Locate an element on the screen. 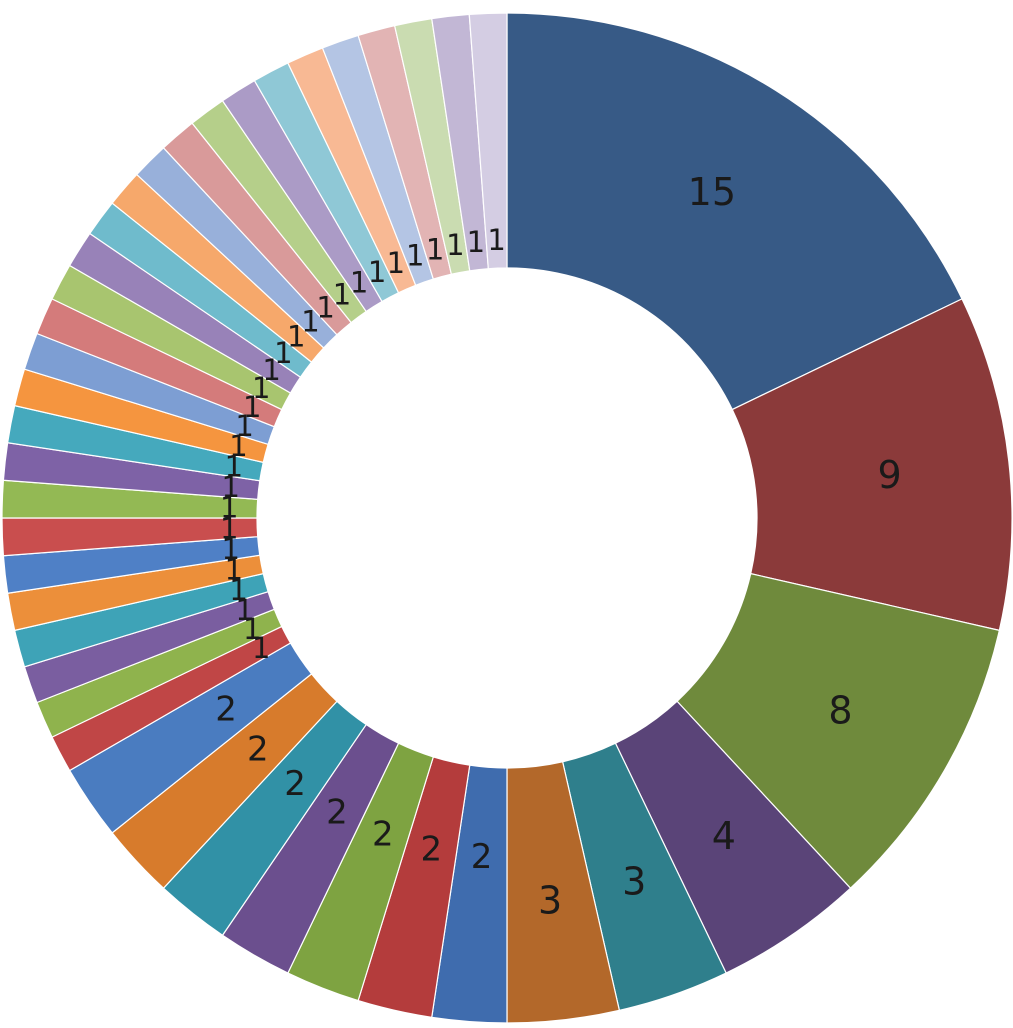 The image size is (1013, 1028). slice-value-label: 8 is located at coordinates (840, 711).